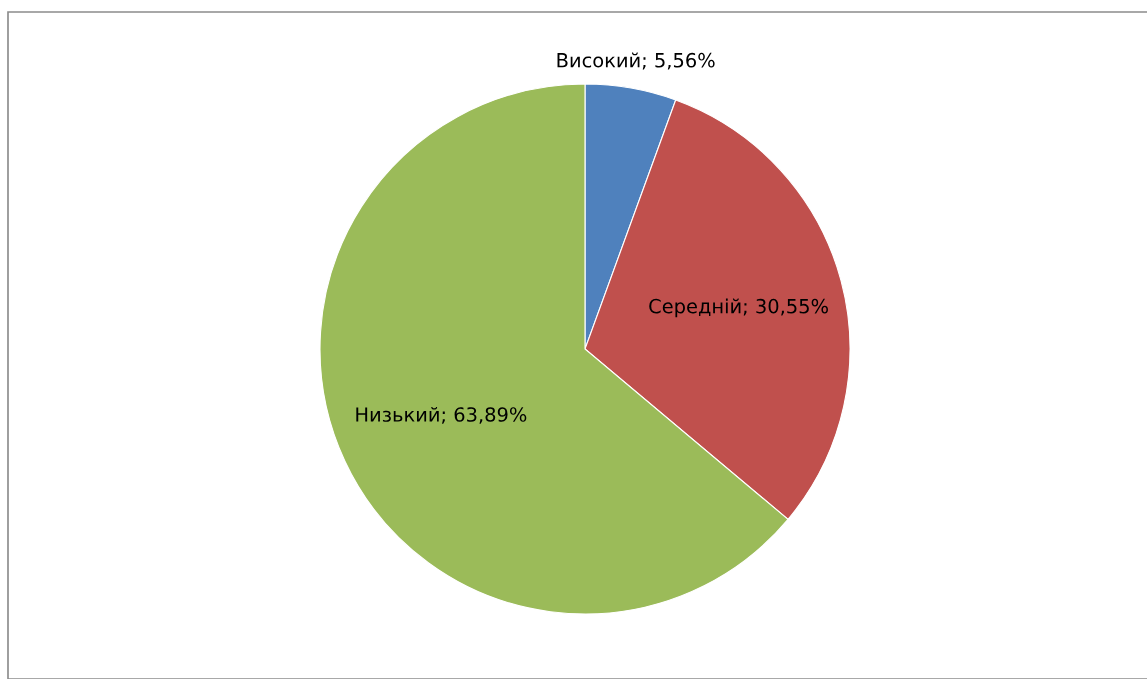  Describe the element at coordinates (738, 308) in the screenshot. I see `slice-label: Середній; 30,55%` at that location.